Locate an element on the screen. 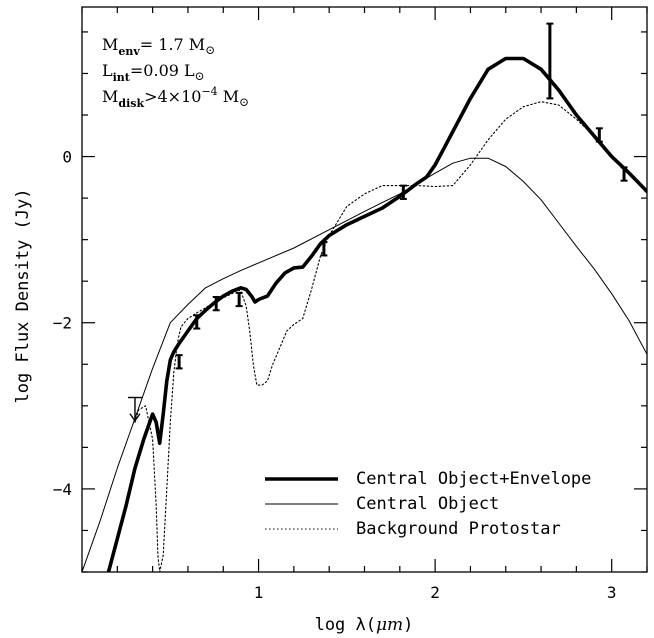 The height and width of the screenshot is (638, 654). annotation-superscript: −4 is located at coordinates (209, 91).